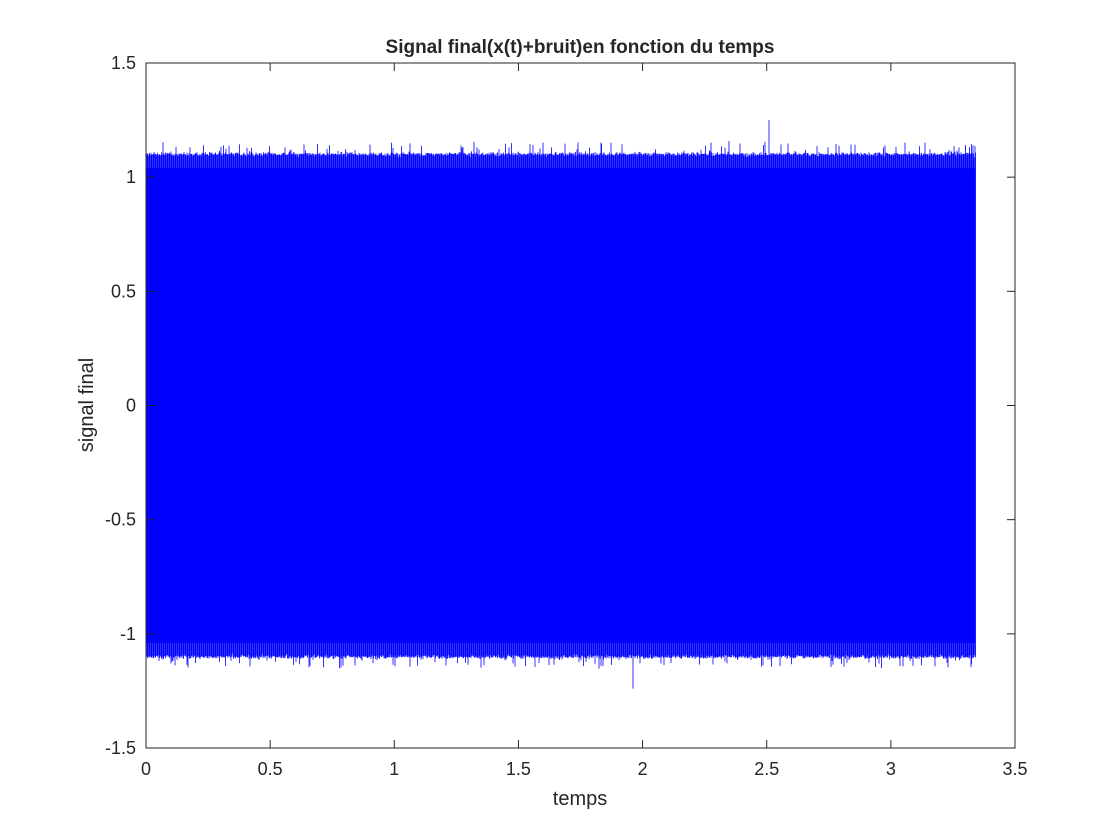 Image resolution: width=1120 pixels, height=840 pixels. I want to click on y-tick-label: -1.5, so click(120, 748).